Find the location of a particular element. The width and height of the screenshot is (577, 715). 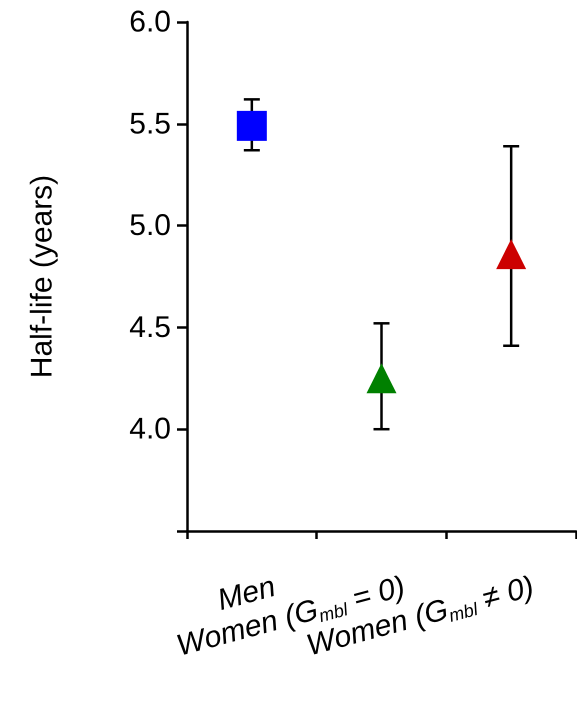

y-tick-label: 5.5 is located at coordinates (150, 123).